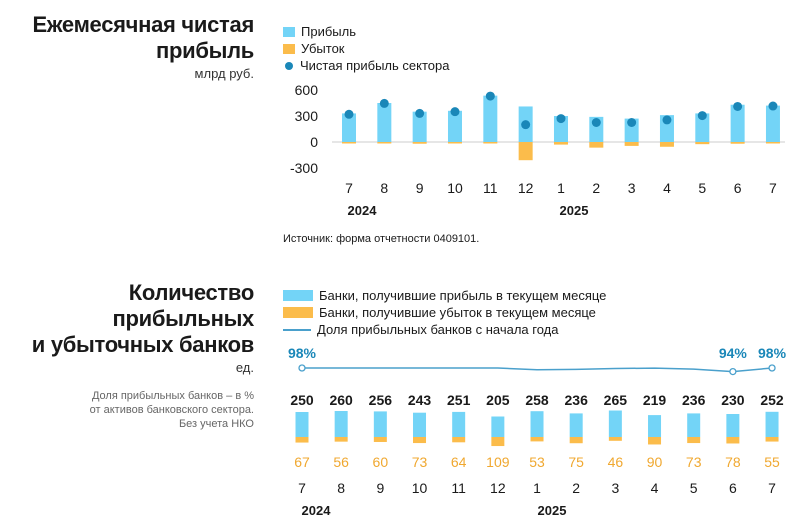 The height and width of the screenshot is (527, 800). I want to click on bottom-unit-label: ед., so click(244, 367).